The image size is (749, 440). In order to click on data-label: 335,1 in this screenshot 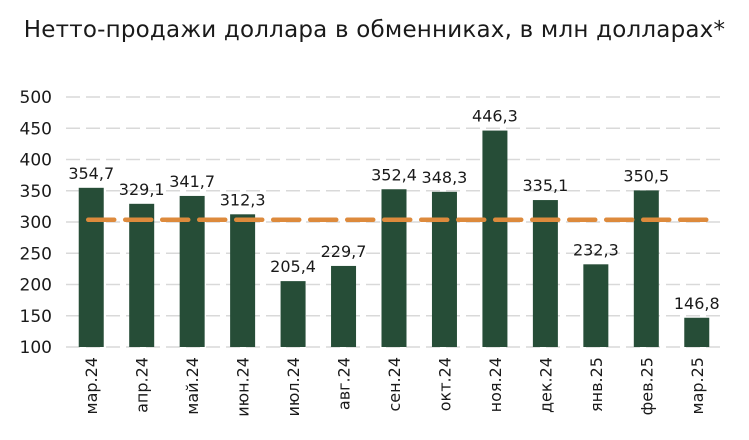, I will do `click(545, 185)`.